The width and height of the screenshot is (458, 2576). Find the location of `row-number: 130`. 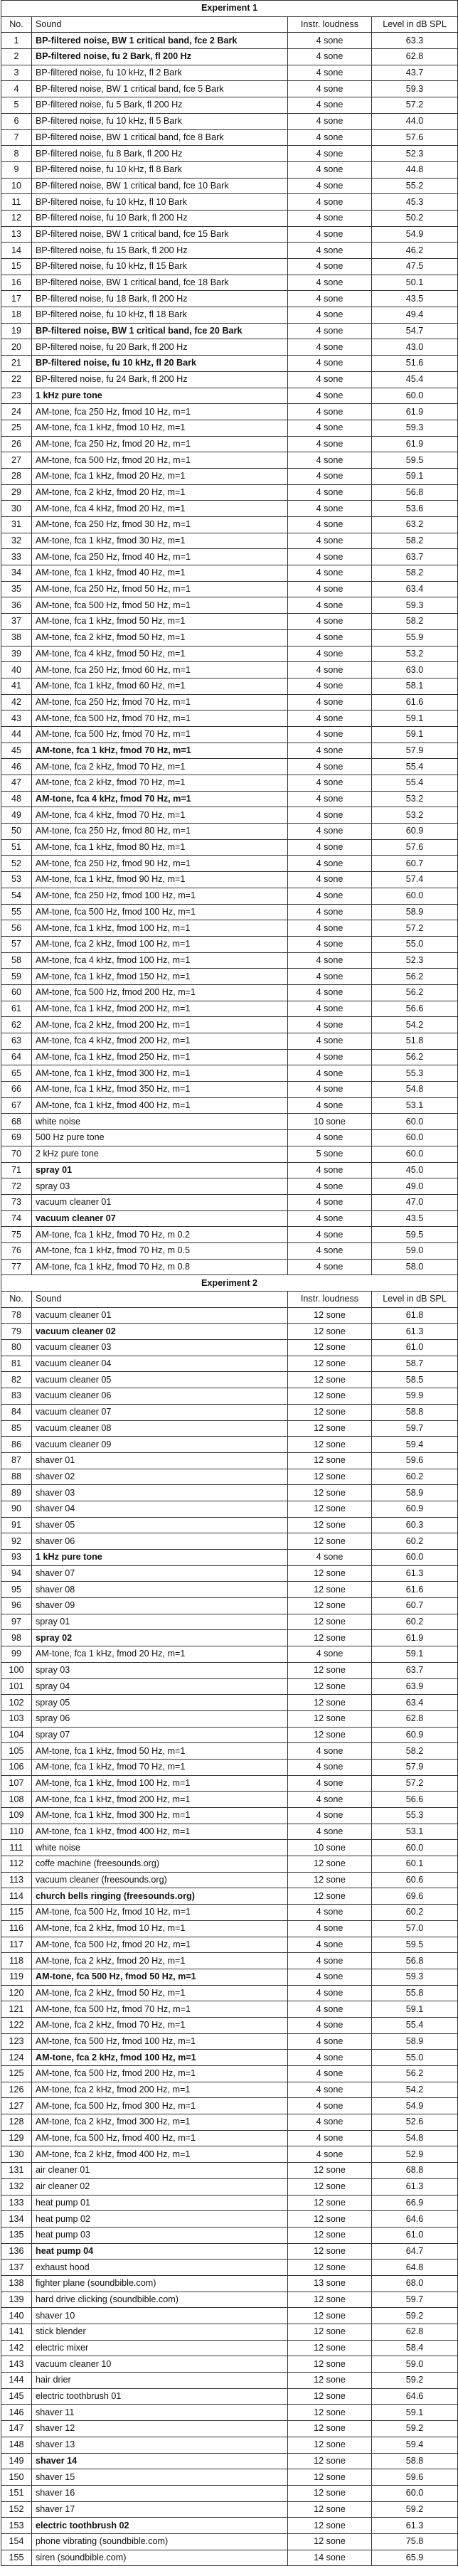

row-number: 130 is located at coordinates (16, 2154).